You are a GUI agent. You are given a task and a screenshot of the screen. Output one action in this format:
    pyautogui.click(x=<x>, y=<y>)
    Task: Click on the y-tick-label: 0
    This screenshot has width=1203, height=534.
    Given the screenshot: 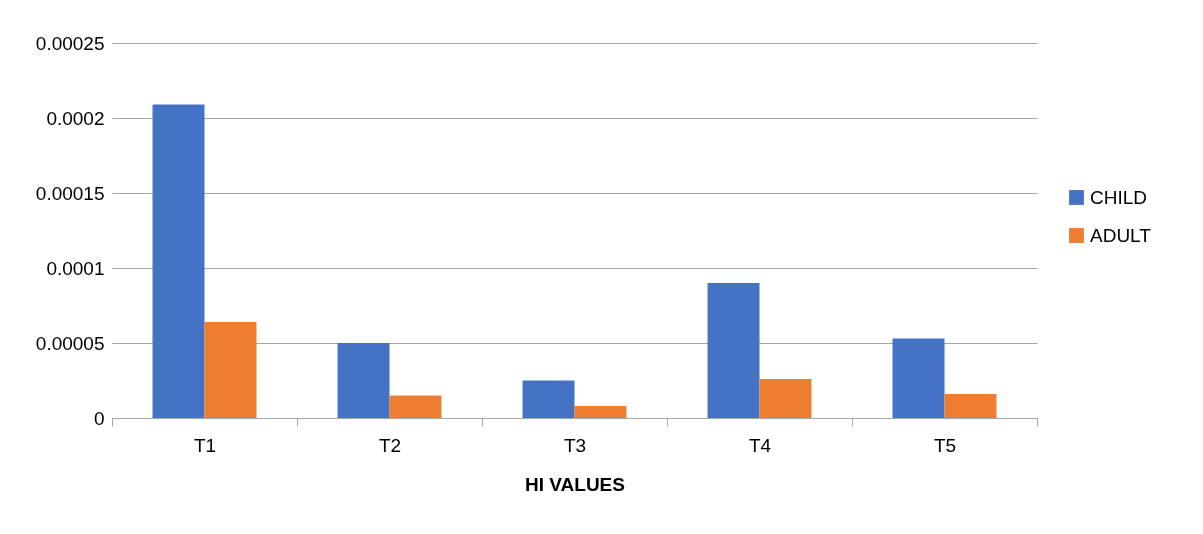 What is the action you would take?
    pyautogui.click(x=99, y=418)
    